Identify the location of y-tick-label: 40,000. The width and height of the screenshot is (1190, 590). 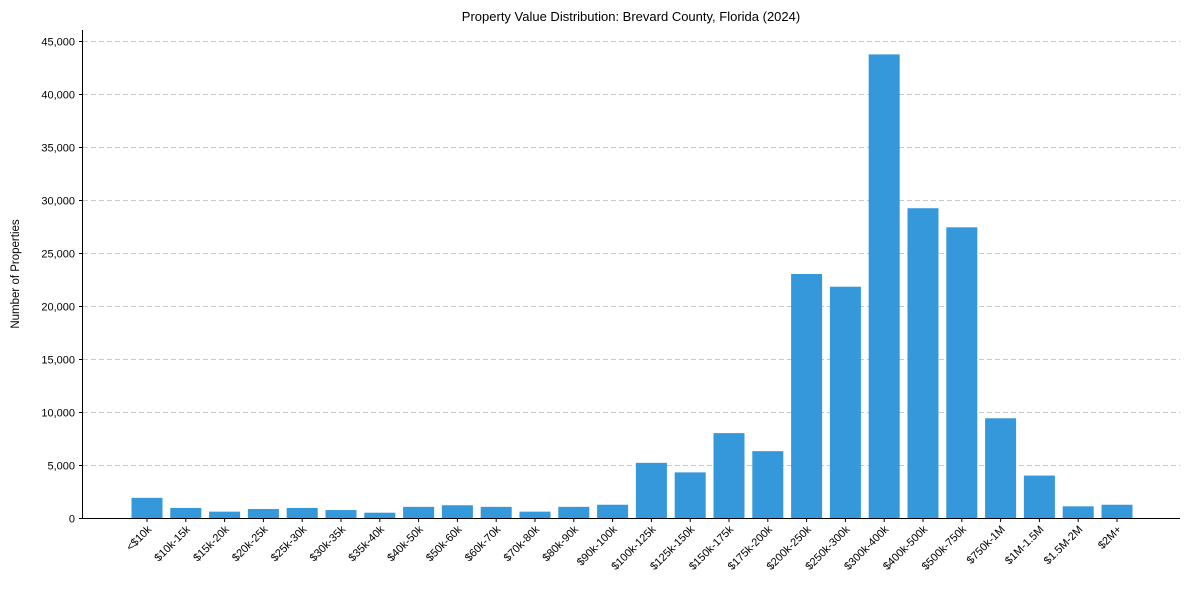
(58, 96).